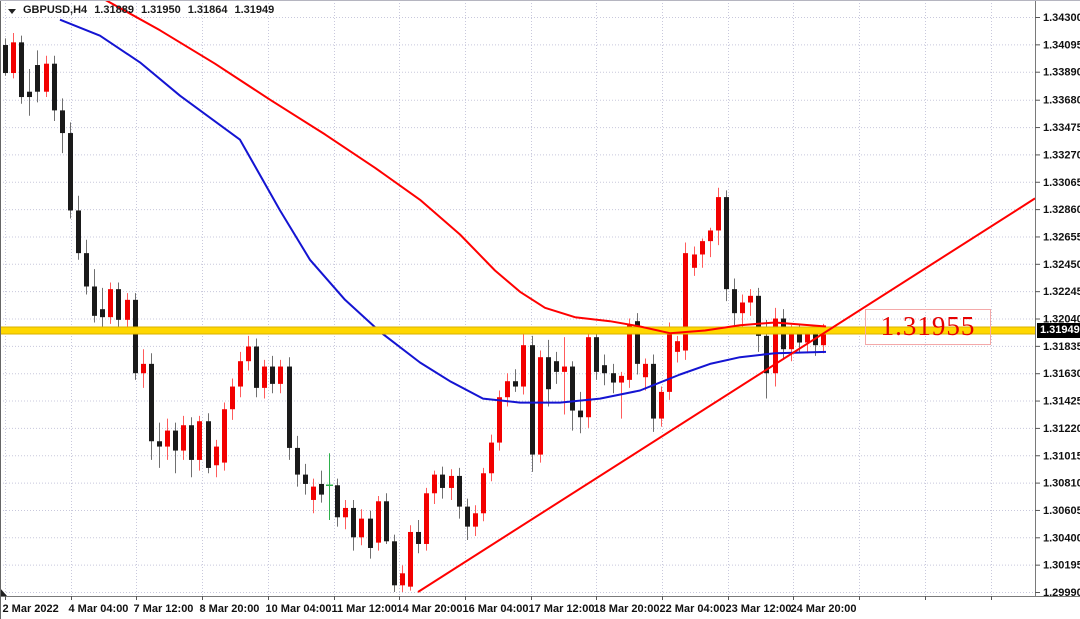 The height and width of the screenshot is (619, 1080). I want to click on time-axis-label: 22 Mar 04:00, so click(693, 609).